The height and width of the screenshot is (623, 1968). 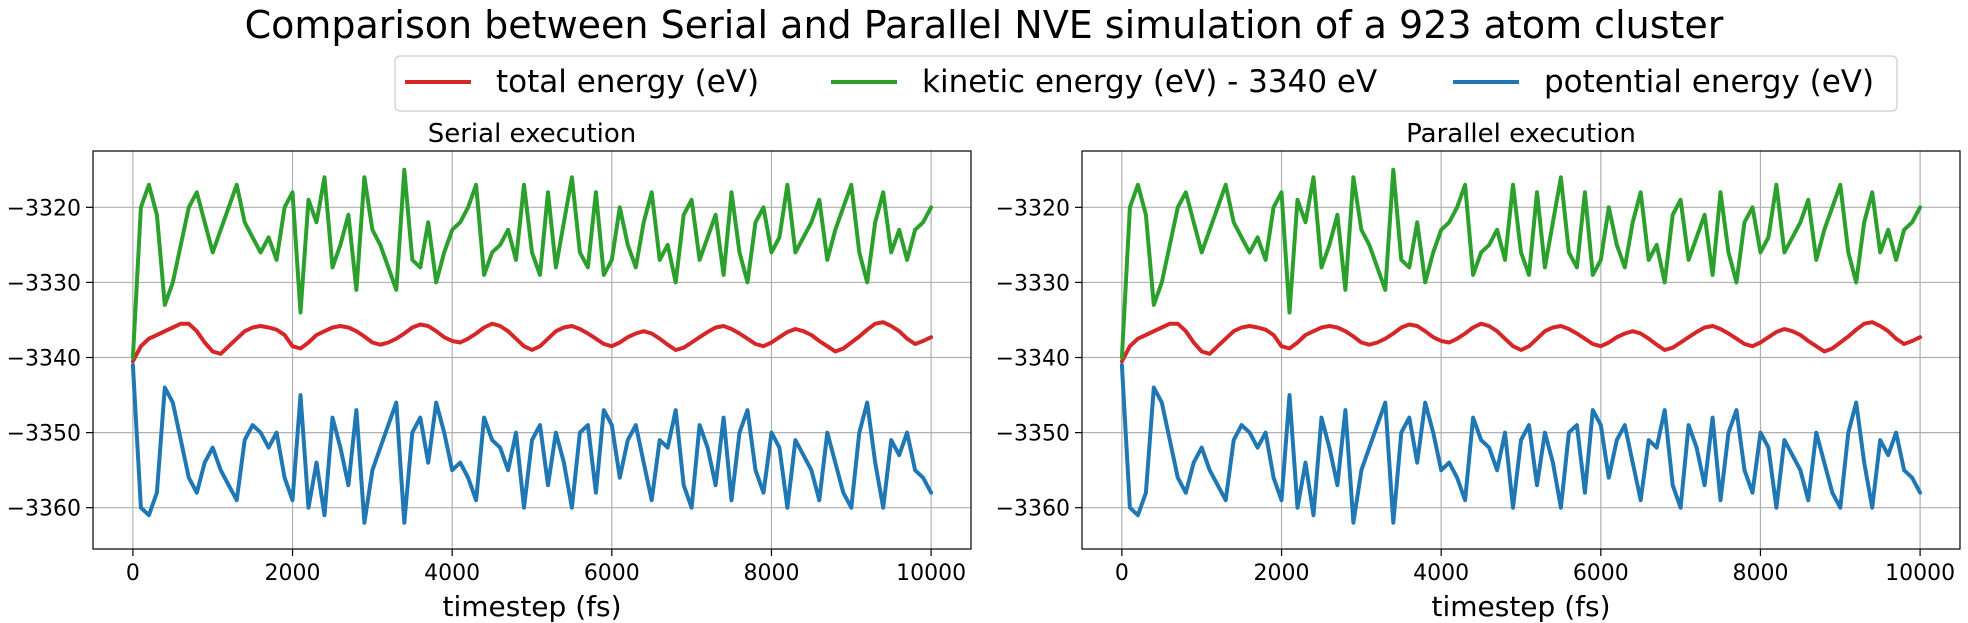 I want to click on y-tick-label-parallel-3: −3350, so click(x=1033, y=434).